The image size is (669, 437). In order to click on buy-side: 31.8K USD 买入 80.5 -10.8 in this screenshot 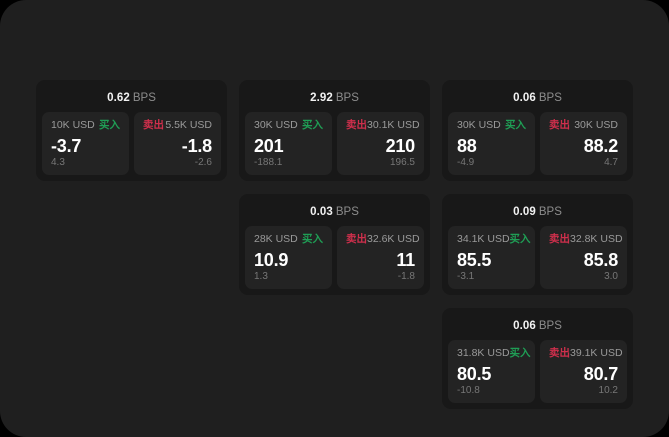, I will do `click(491, 371)`.